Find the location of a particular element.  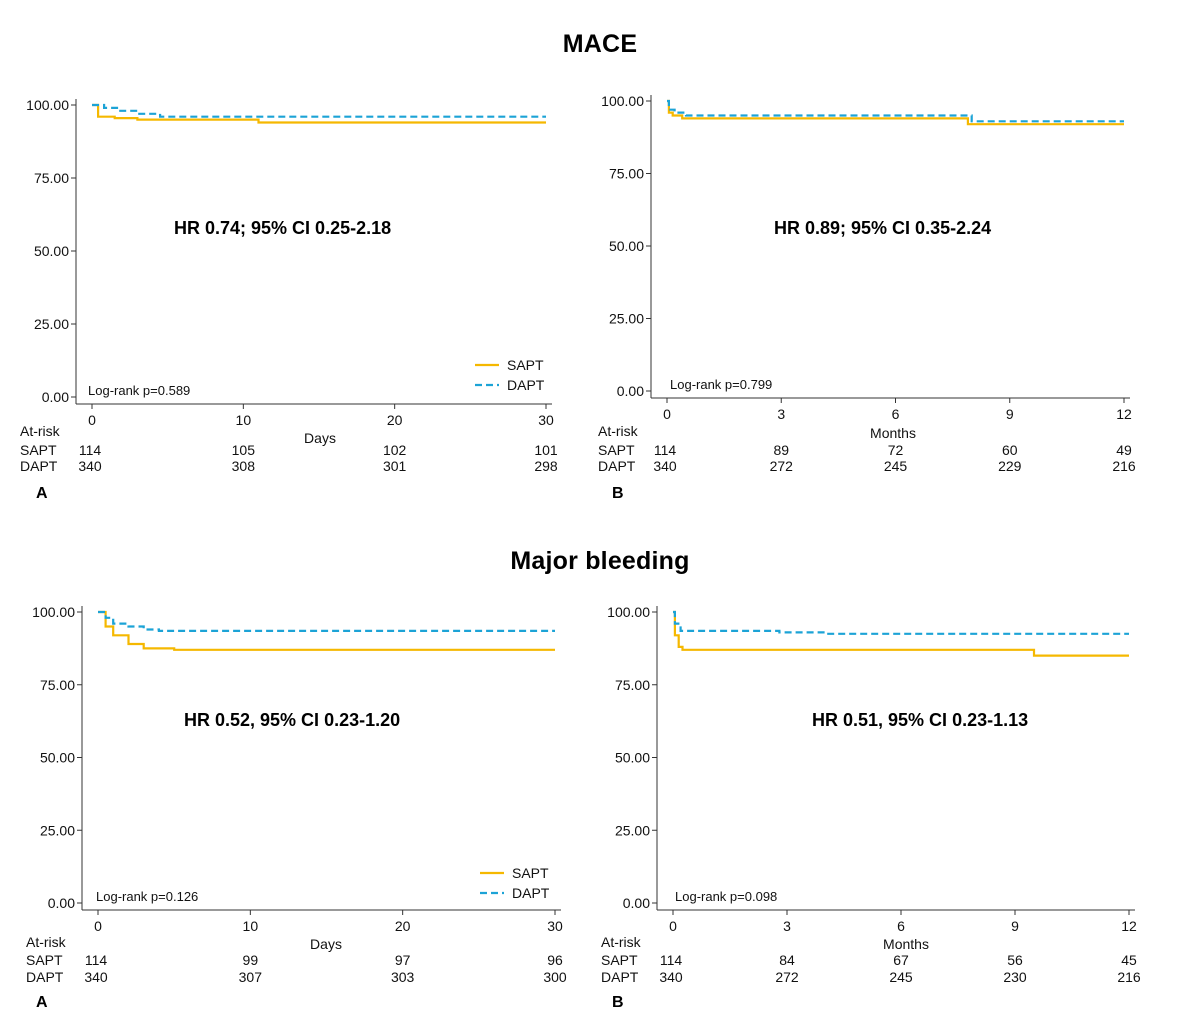

at-risk-count: 300 is located at coordinates (555, 977).